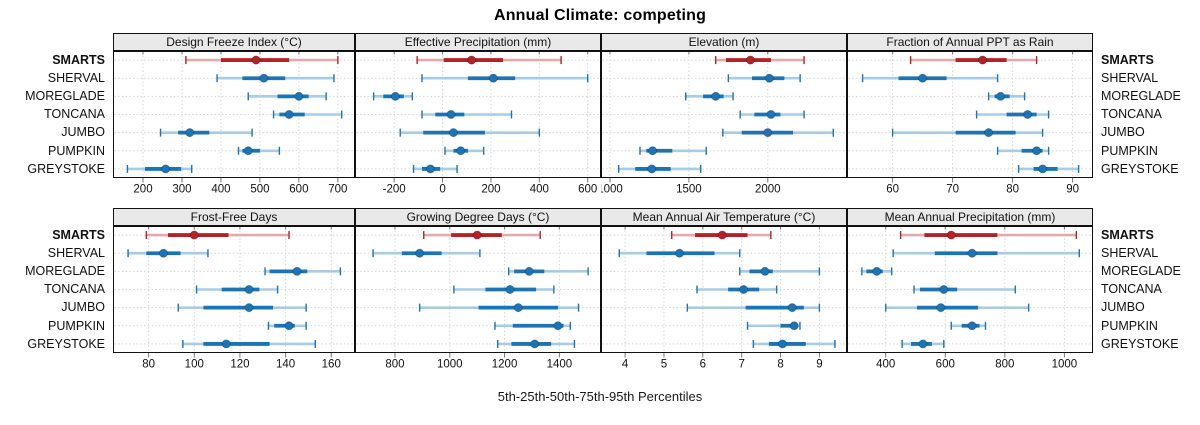 The width and height of the screenshot is (1200, 425). I want to click on x-tick-label: 1400, so click(560, 364).